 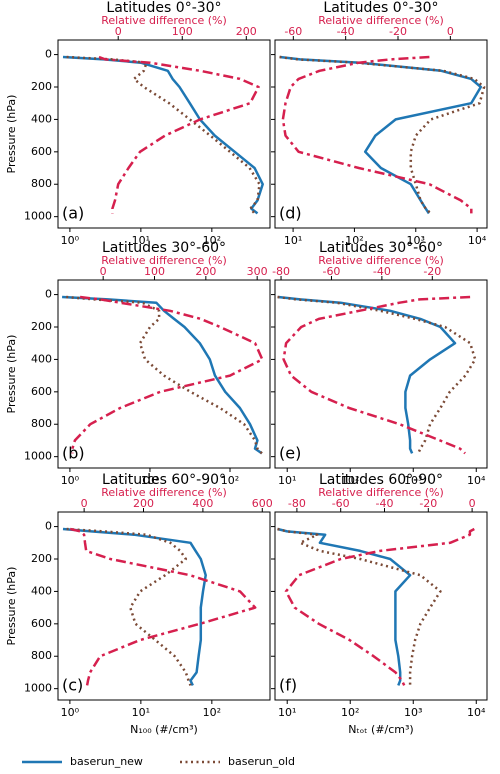 What do you see at coordinates (72, 685) in the screenshot?
I see `panel-label: (c)` at bounding box center [72, 685].